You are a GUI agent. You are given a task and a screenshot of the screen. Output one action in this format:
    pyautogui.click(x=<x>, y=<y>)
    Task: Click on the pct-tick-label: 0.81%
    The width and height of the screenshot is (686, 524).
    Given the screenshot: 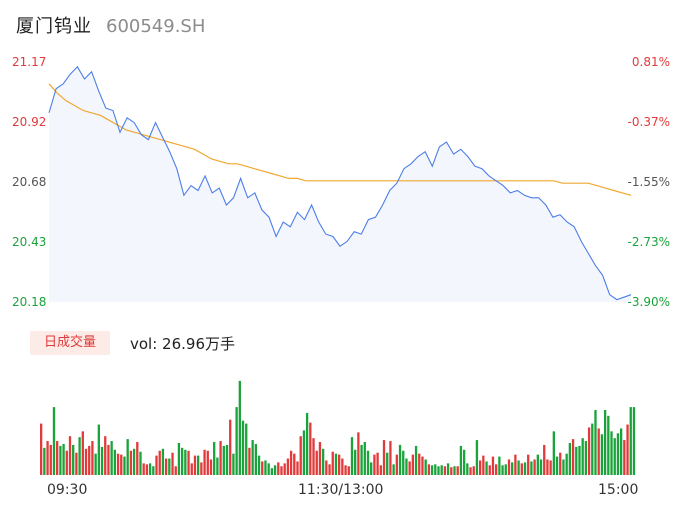 What is the action you would take?
    pyautogui.click(x=650, y=62)
    